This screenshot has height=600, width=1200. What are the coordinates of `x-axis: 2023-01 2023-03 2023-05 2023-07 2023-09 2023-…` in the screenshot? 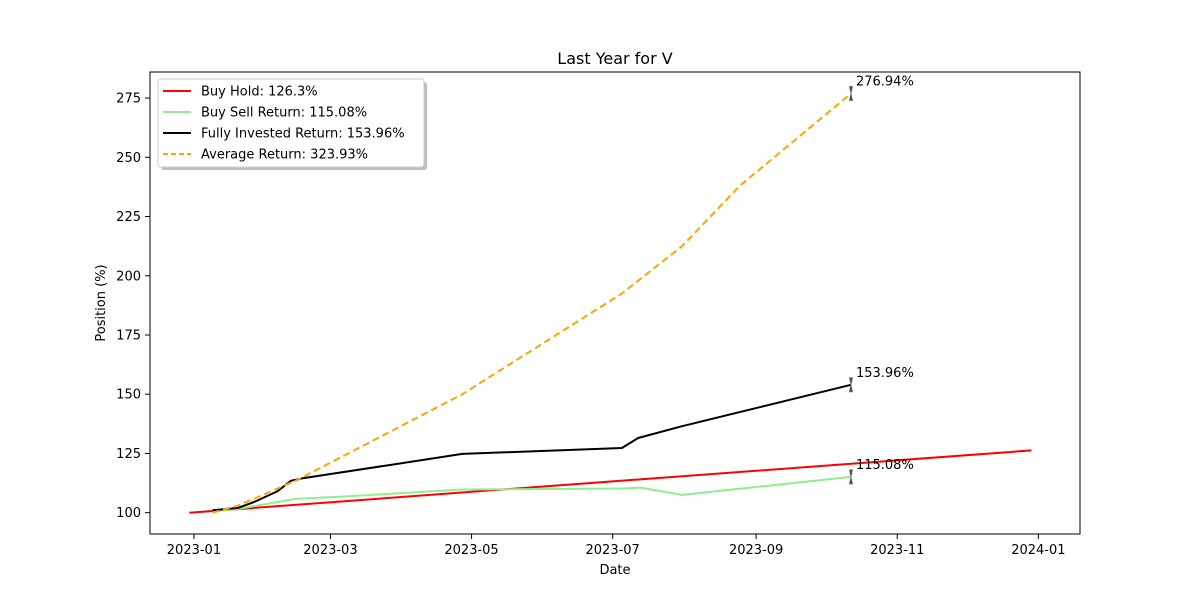 It's located at (616, 546).